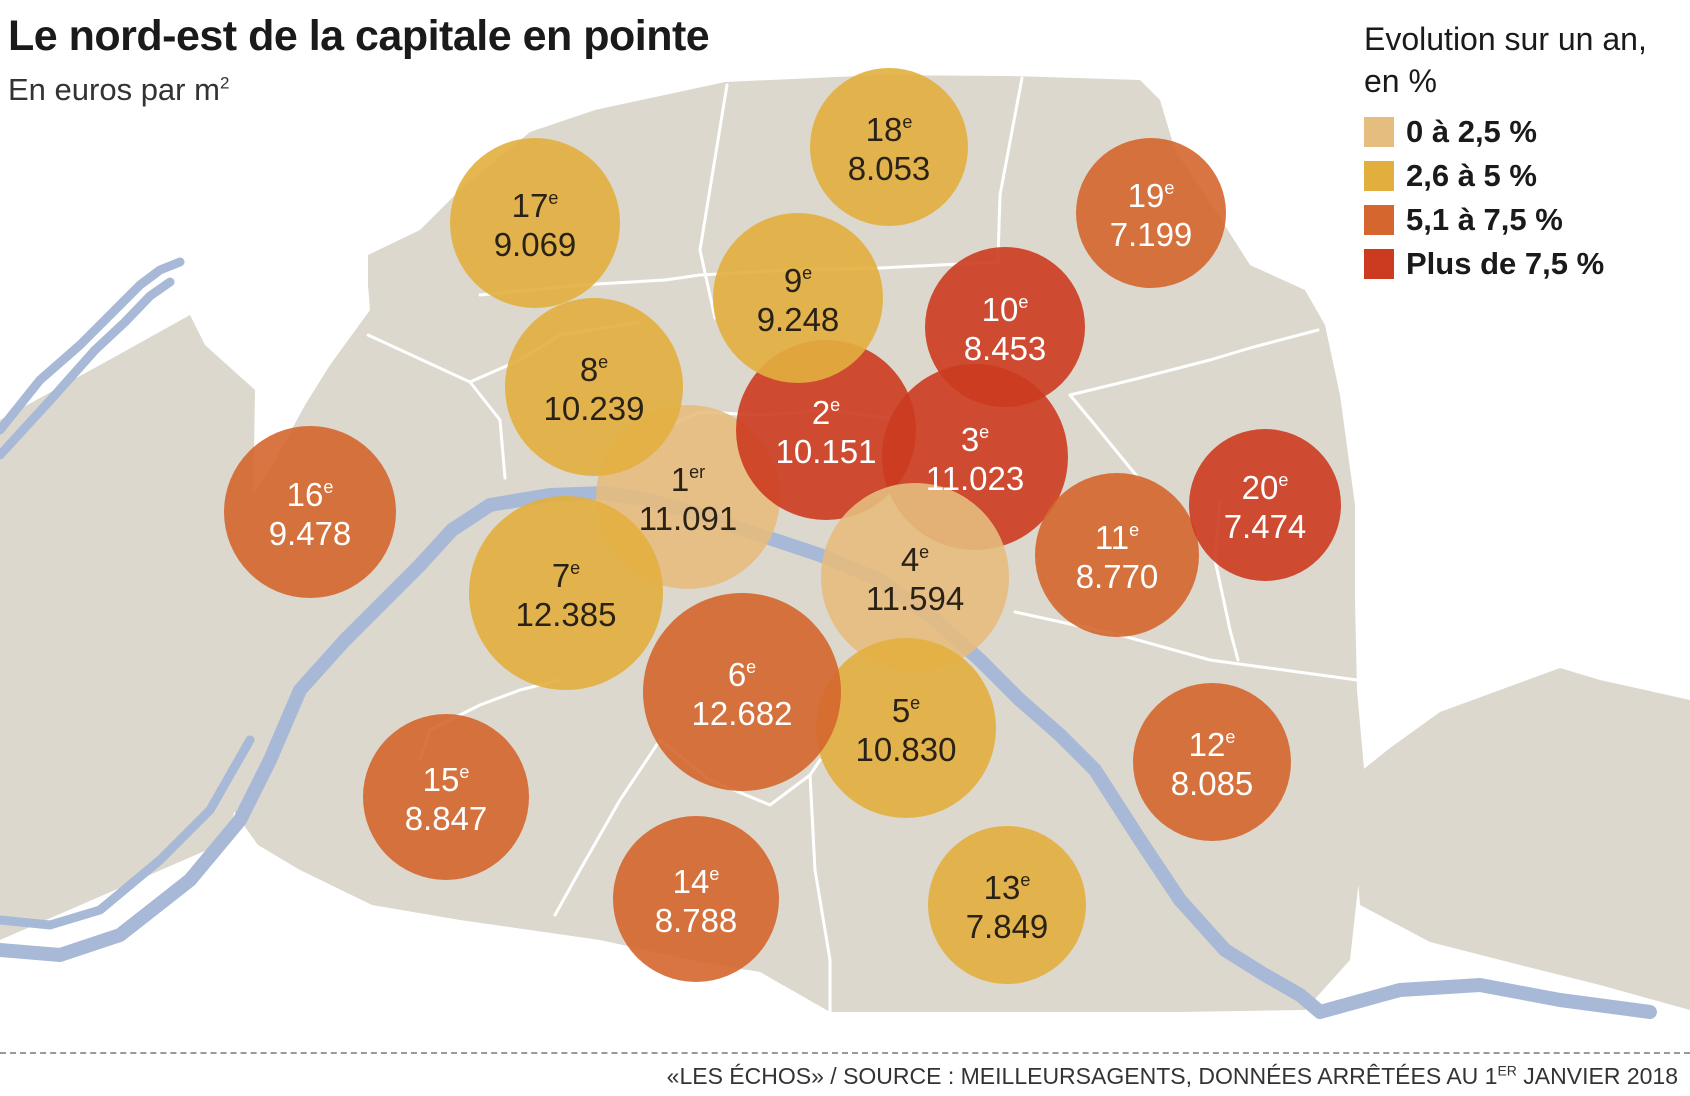 Image resolution: width=1690 pixels, height=1096 pixels. What do you see at coordinates (1597, 1076) in the screenshot?
I see `source-date: JANVIER 2018` at bounding box center [1597, 1076].